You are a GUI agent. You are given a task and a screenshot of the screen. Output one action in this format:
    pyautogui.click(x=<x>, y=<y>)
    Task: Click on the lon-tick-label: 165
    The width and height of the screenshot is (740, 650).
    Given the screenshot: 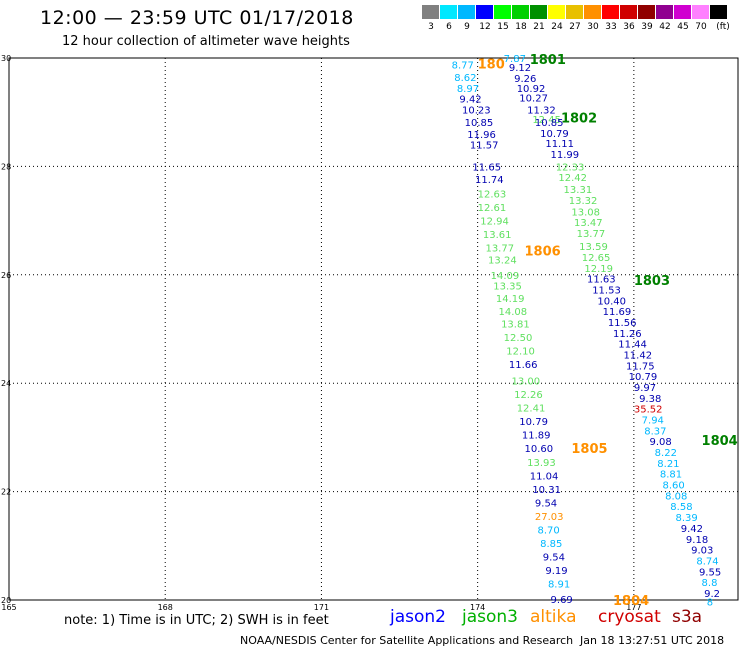 What is the action you would take?
    pyautogui.click(x=8, y=607)
    